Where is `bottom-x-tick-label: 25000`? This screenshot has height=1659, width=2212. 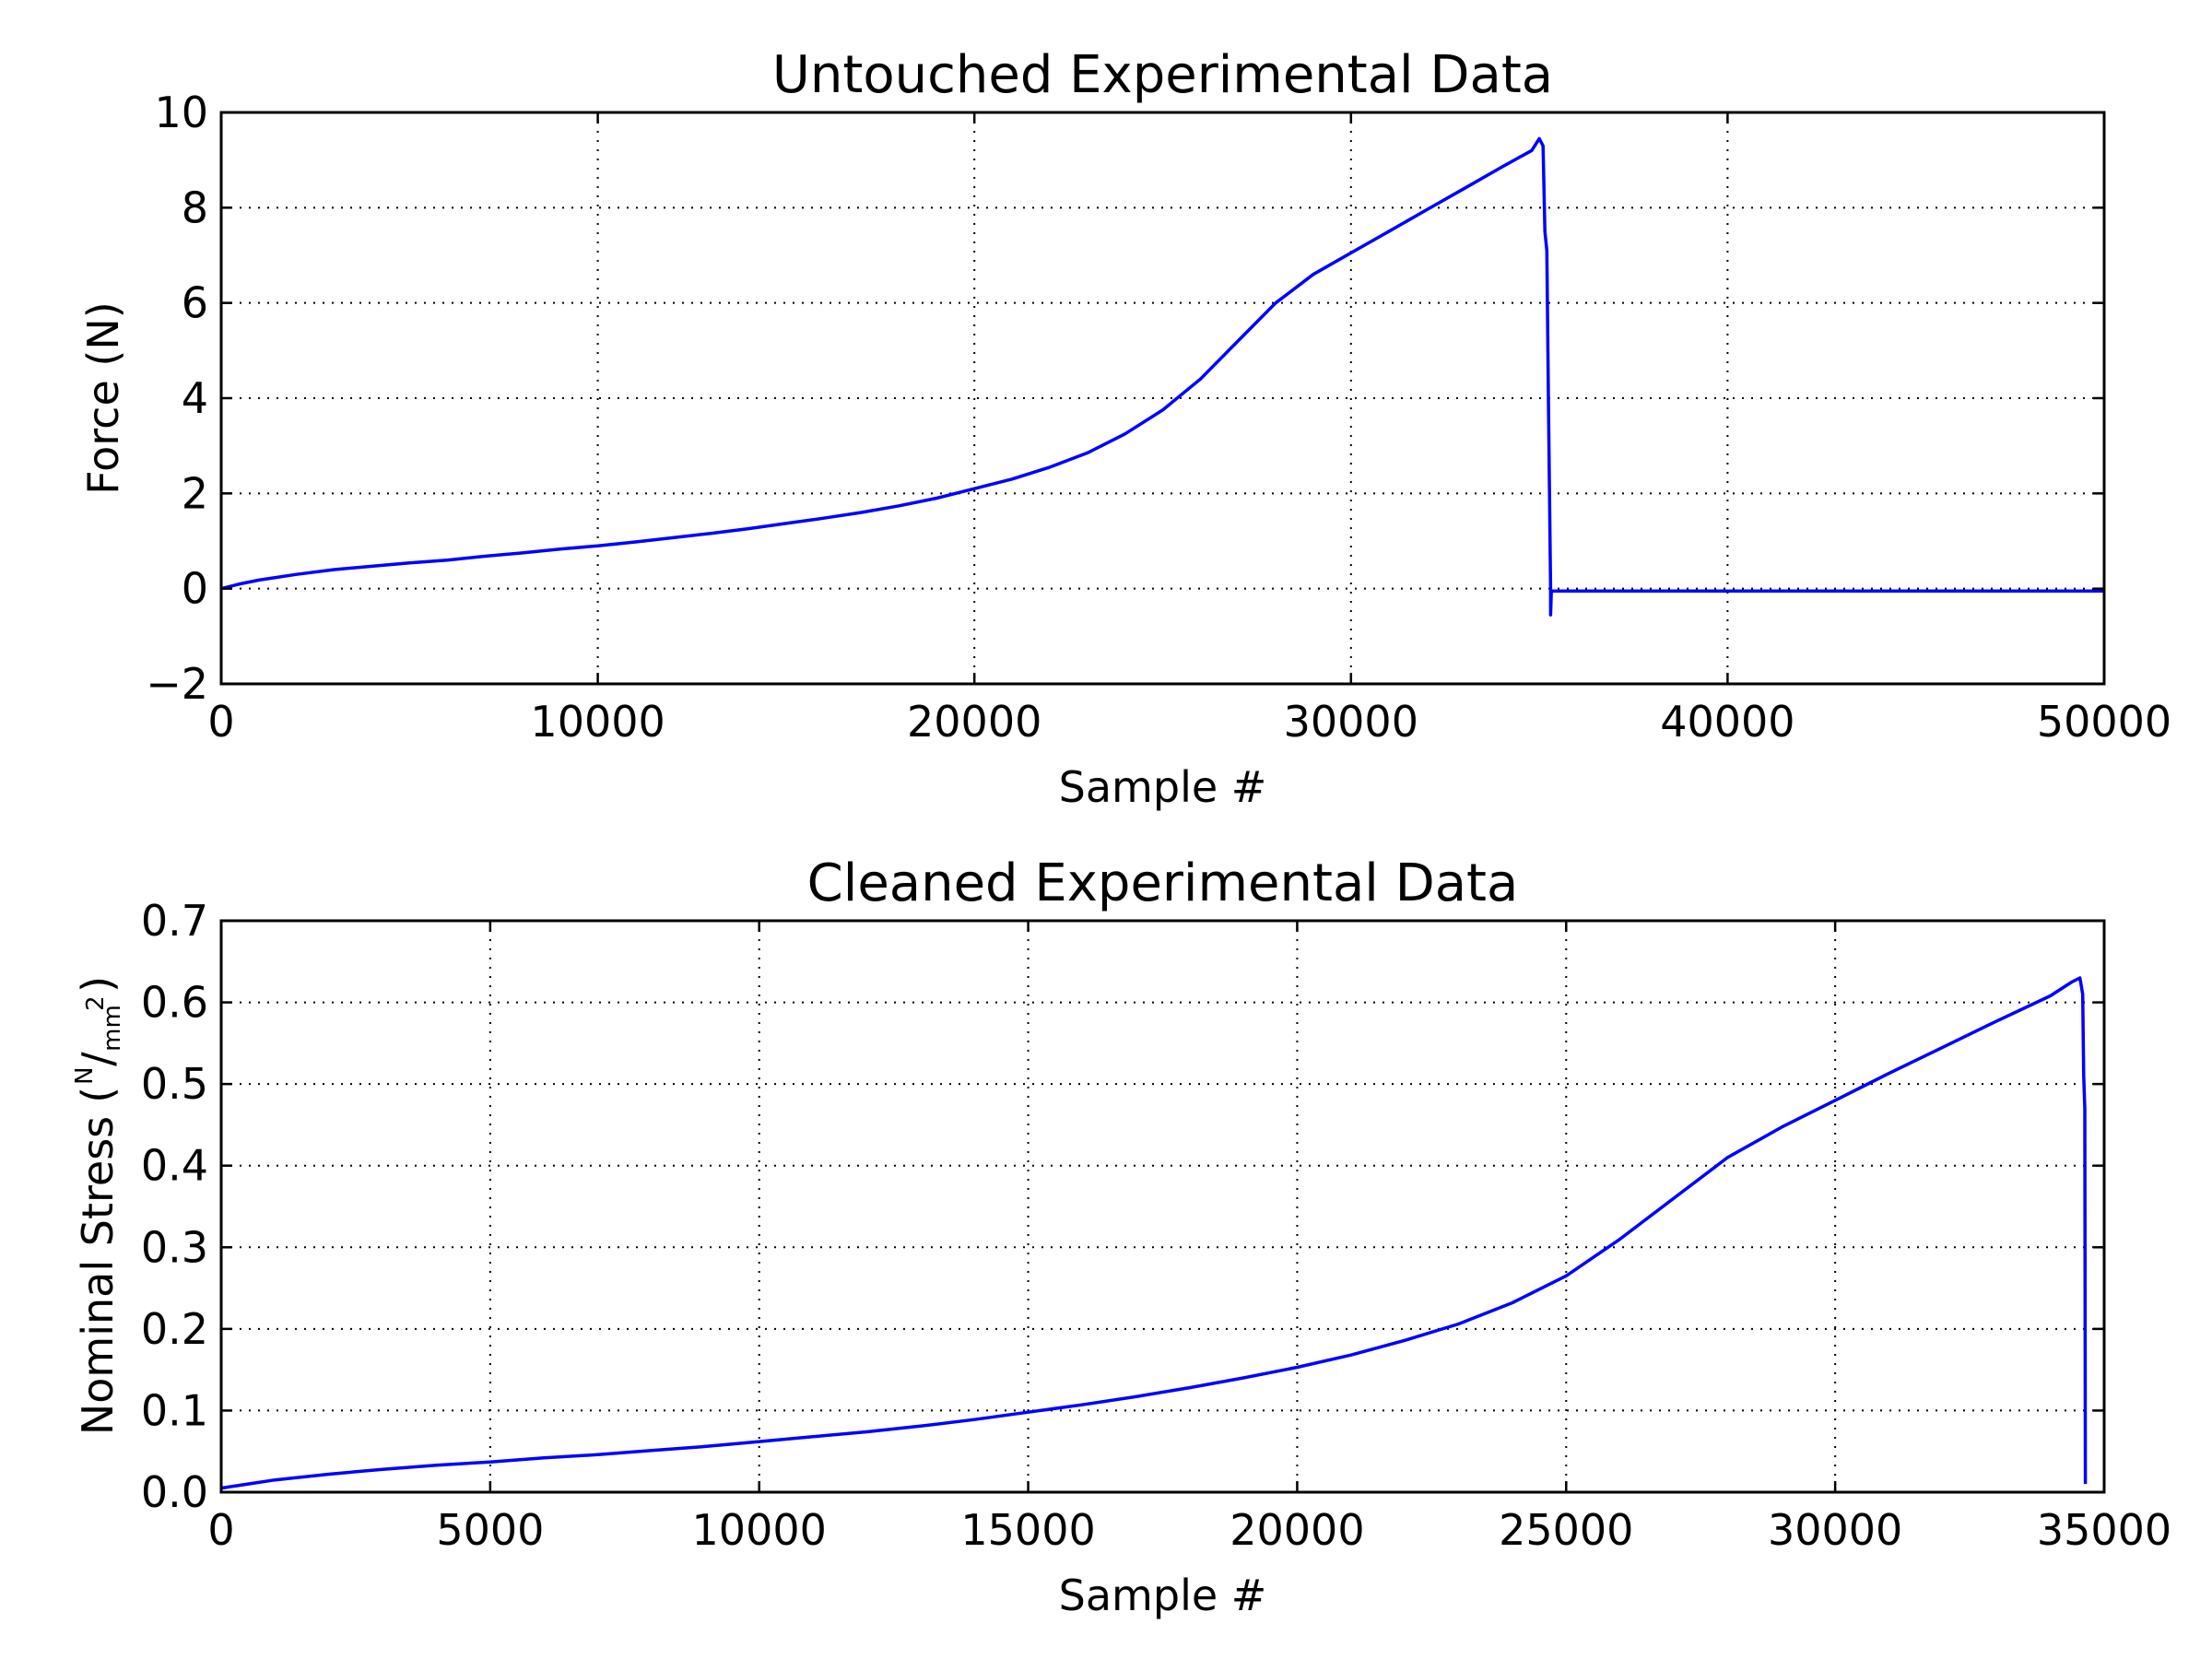
bottom-x-tick-label: 25000 is located at coordinates (1566, 1530).